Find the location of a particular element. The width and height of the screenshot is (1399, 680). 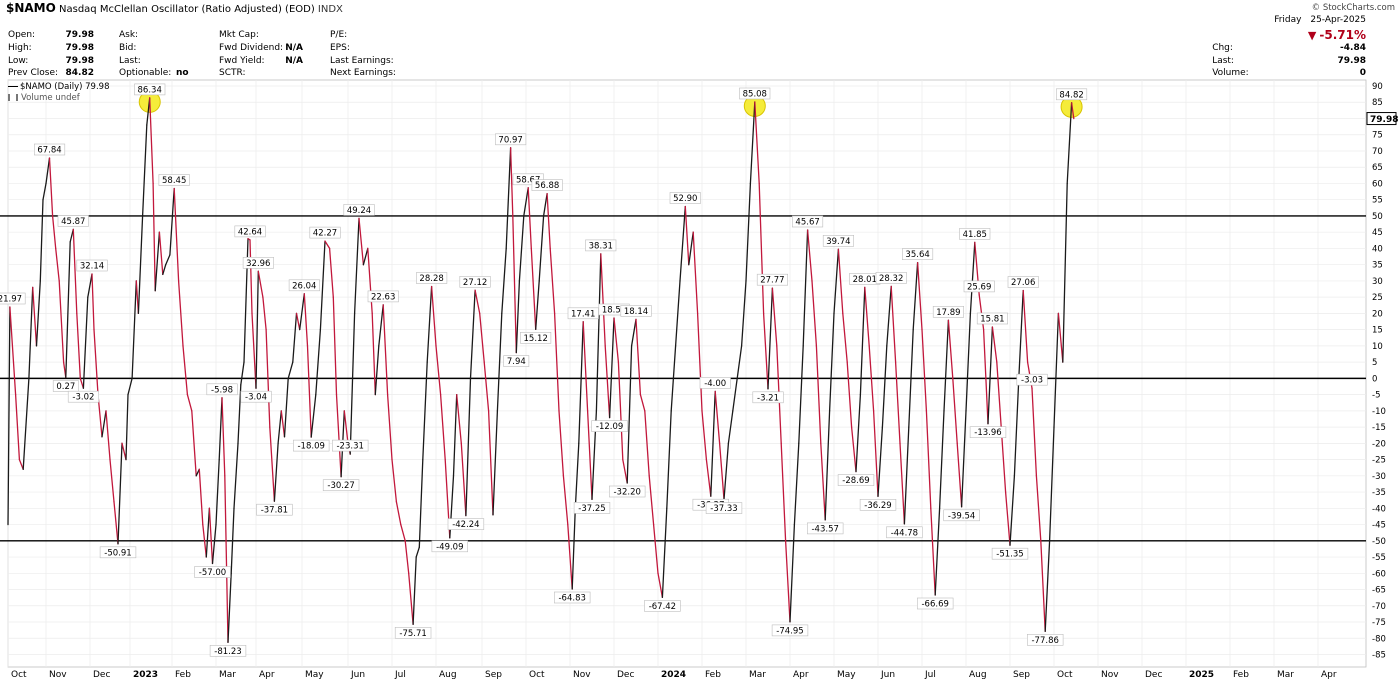

symbol: $NAMO is located at coordinates (31, 8).